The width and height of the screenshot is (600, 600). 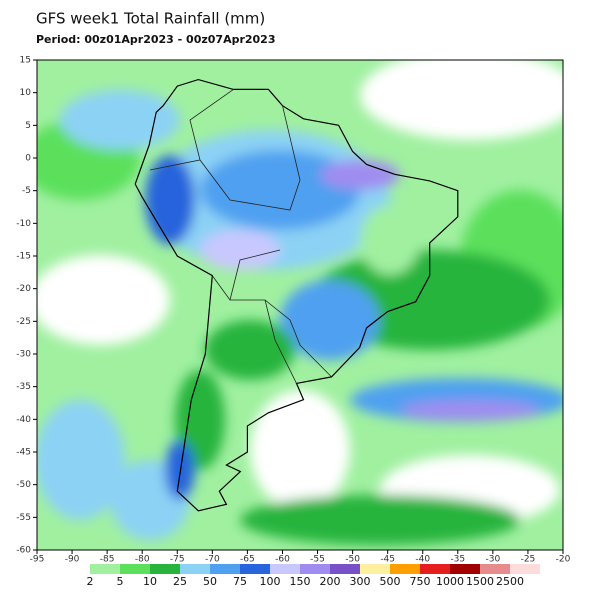 I want to click on colorbar-label: 500, so click(x=390, y=581).